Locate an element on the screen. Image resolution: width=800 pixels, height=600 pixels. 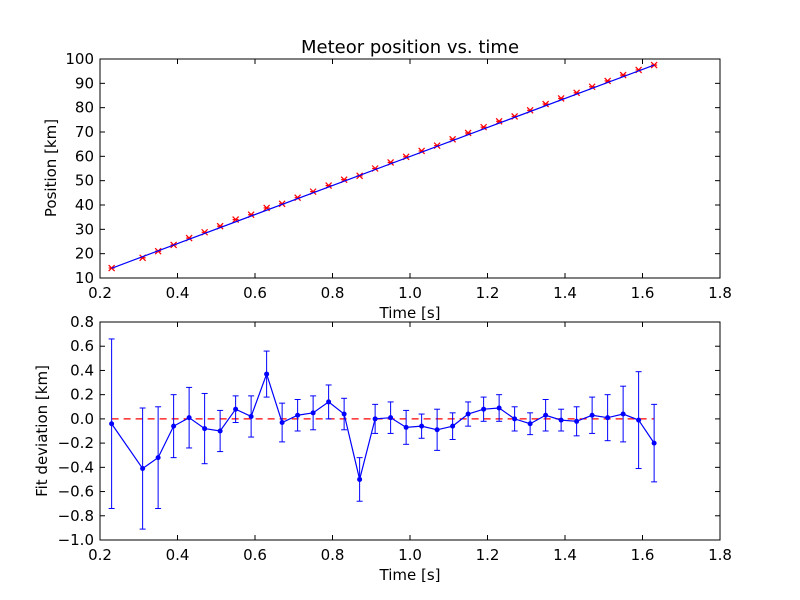
y-tick-label: 90 is located at coordinates (84, 83).